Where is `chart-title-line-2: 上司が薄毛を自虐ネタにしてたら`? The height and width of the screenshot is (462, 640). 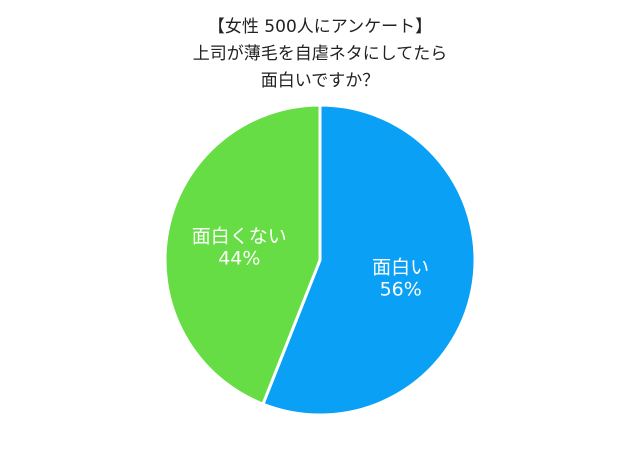
chart-title-line-2: 上司が薄毛を自虐ネタにしてたら is located at coordinates (320, 54).